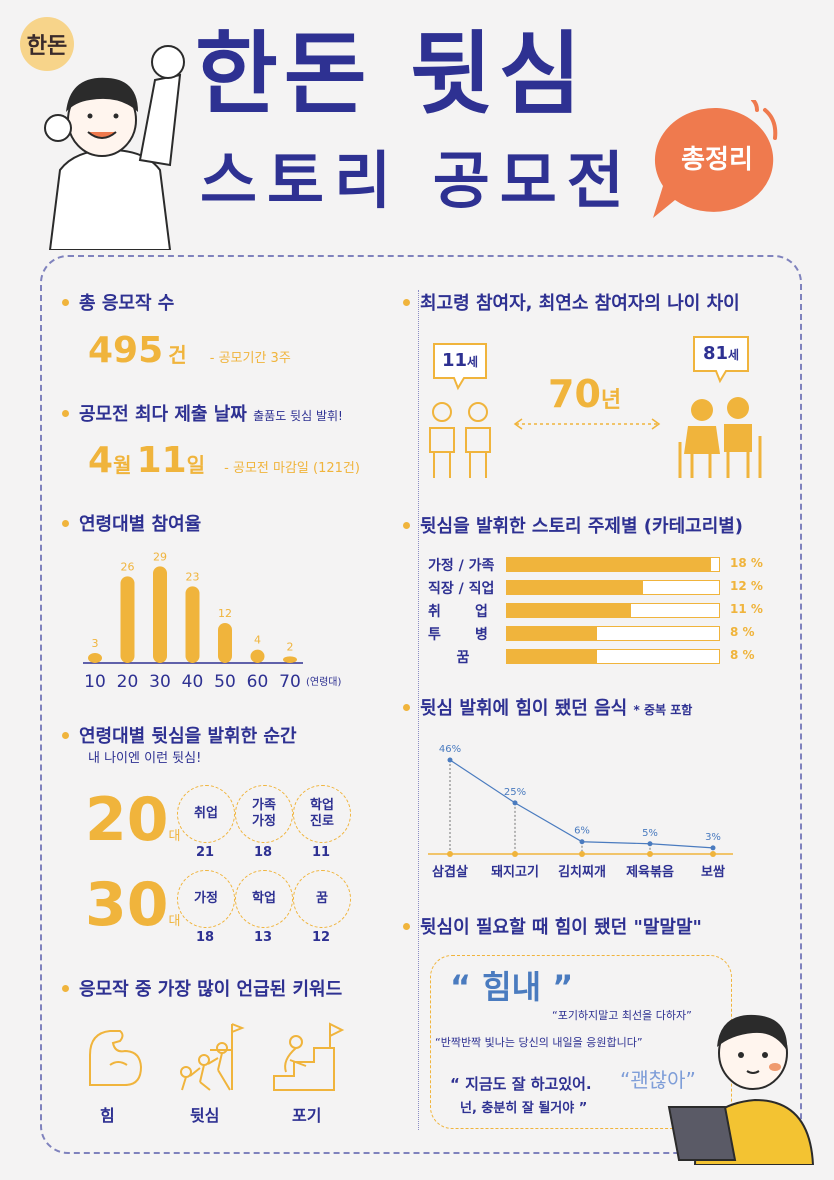  I want to click on age-gap-section-title: 최고령 참여자, 최연소 참여자의 나이 차이, so click(571, 302).